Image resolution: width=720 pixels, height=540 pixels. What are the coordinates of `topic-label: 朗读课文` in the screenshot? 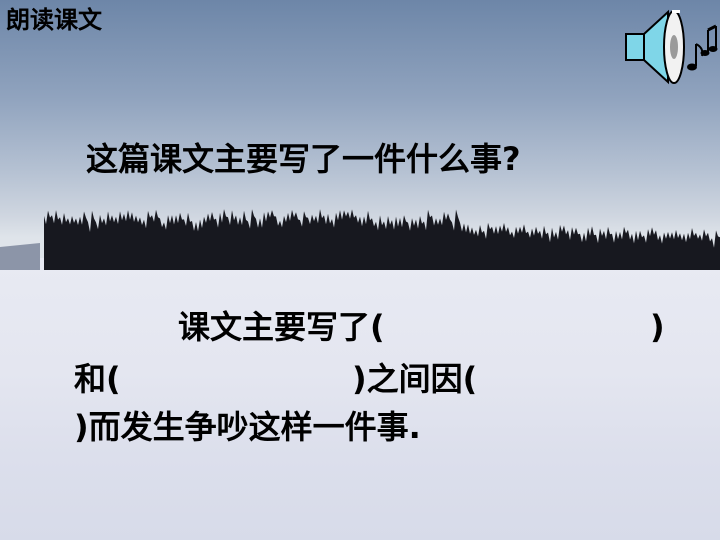 It's located at (54, 20).